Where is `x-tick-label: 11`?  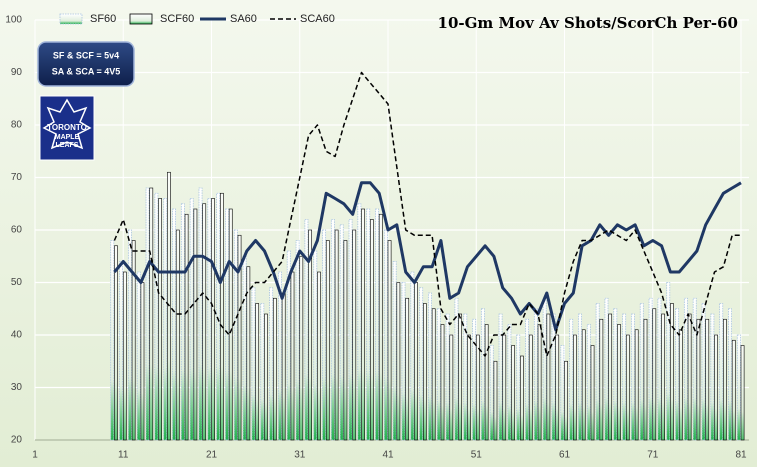 x-tick-label: 11 is located at coordinates (123, 455).